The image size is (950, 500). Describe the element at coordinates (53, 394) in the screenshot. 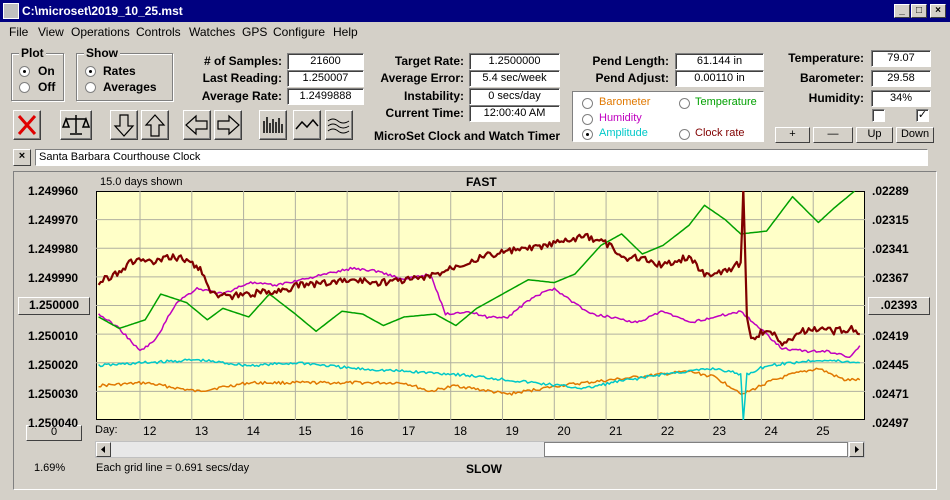

I see `left-tick-label: 1.250030` at that location.